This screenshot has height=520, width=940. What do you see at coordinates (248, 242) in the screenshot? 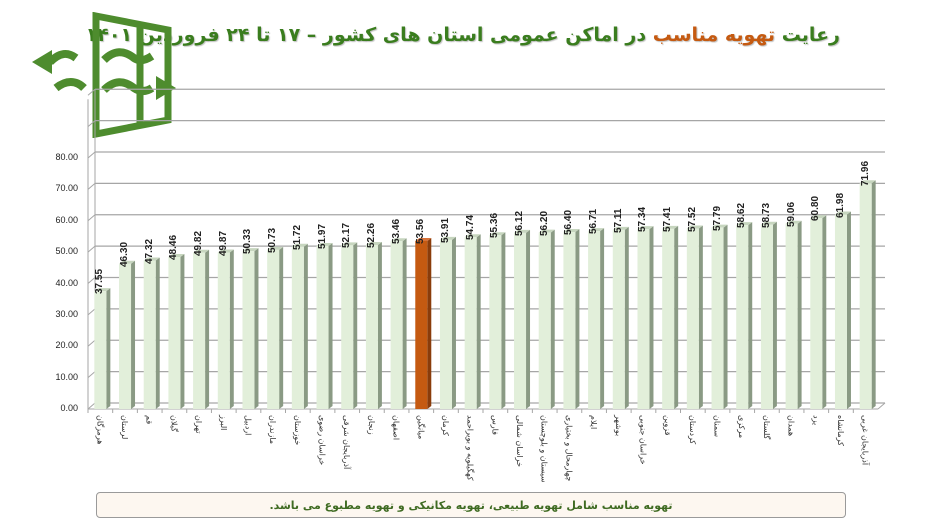
I see `bar-value-label: 50.33` at bounding box center [248, 242].